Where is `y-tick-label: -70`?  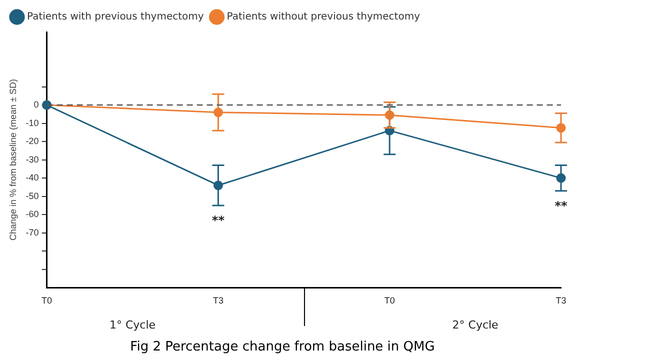 y-tick-label: -70 is located at coordinates (32, 232).